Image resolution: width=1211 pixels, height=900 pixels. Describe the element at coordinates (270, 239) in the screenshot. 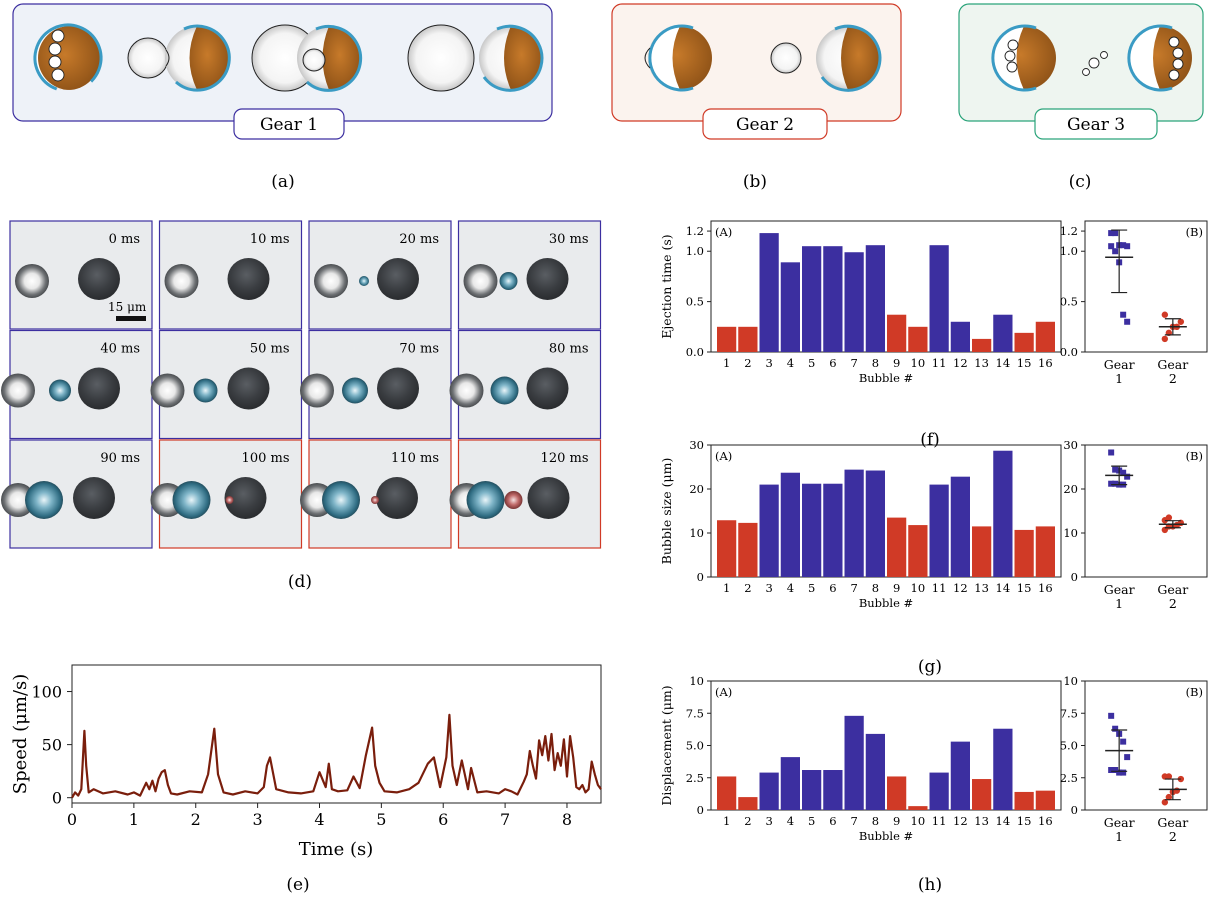

I see `frame-time: 10 ms` at that location.